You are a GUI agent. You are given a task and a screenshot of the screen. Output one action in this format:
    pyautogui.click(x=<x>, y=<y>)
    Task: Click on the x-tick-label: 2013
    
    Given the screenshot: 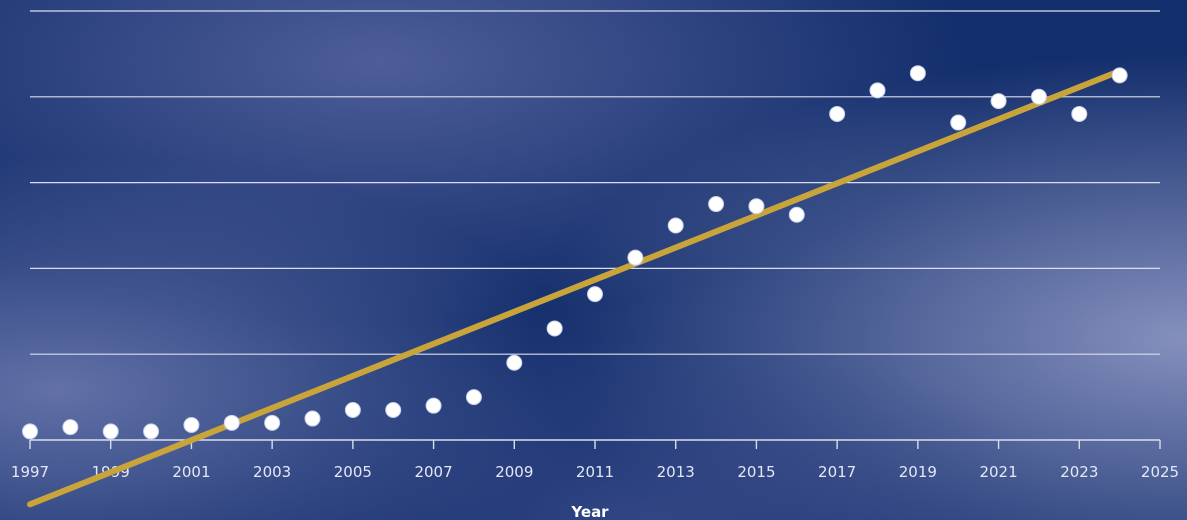 What is the action you would take?
    pyautogui.click(x=676, y=472)
    